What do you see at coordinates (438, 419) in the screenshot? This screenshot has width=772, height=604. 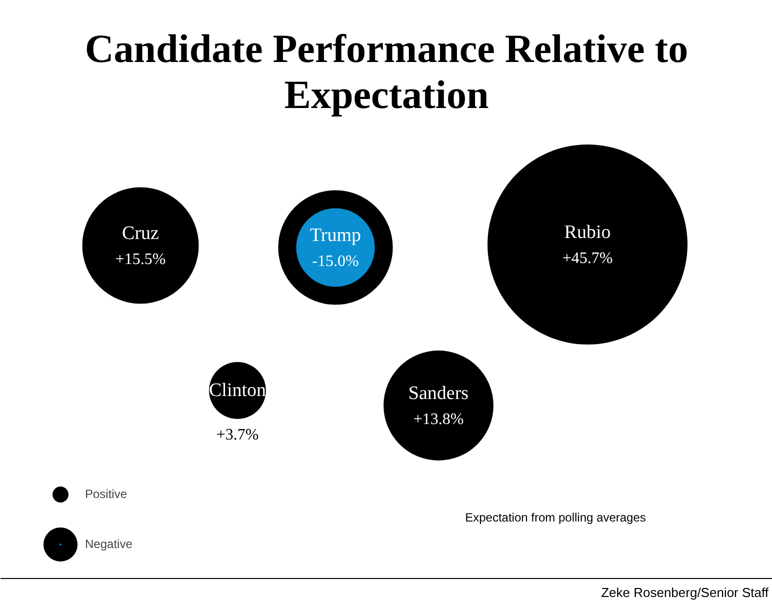 I see `data-label: +13.8%` at bounding box center [438, 419].